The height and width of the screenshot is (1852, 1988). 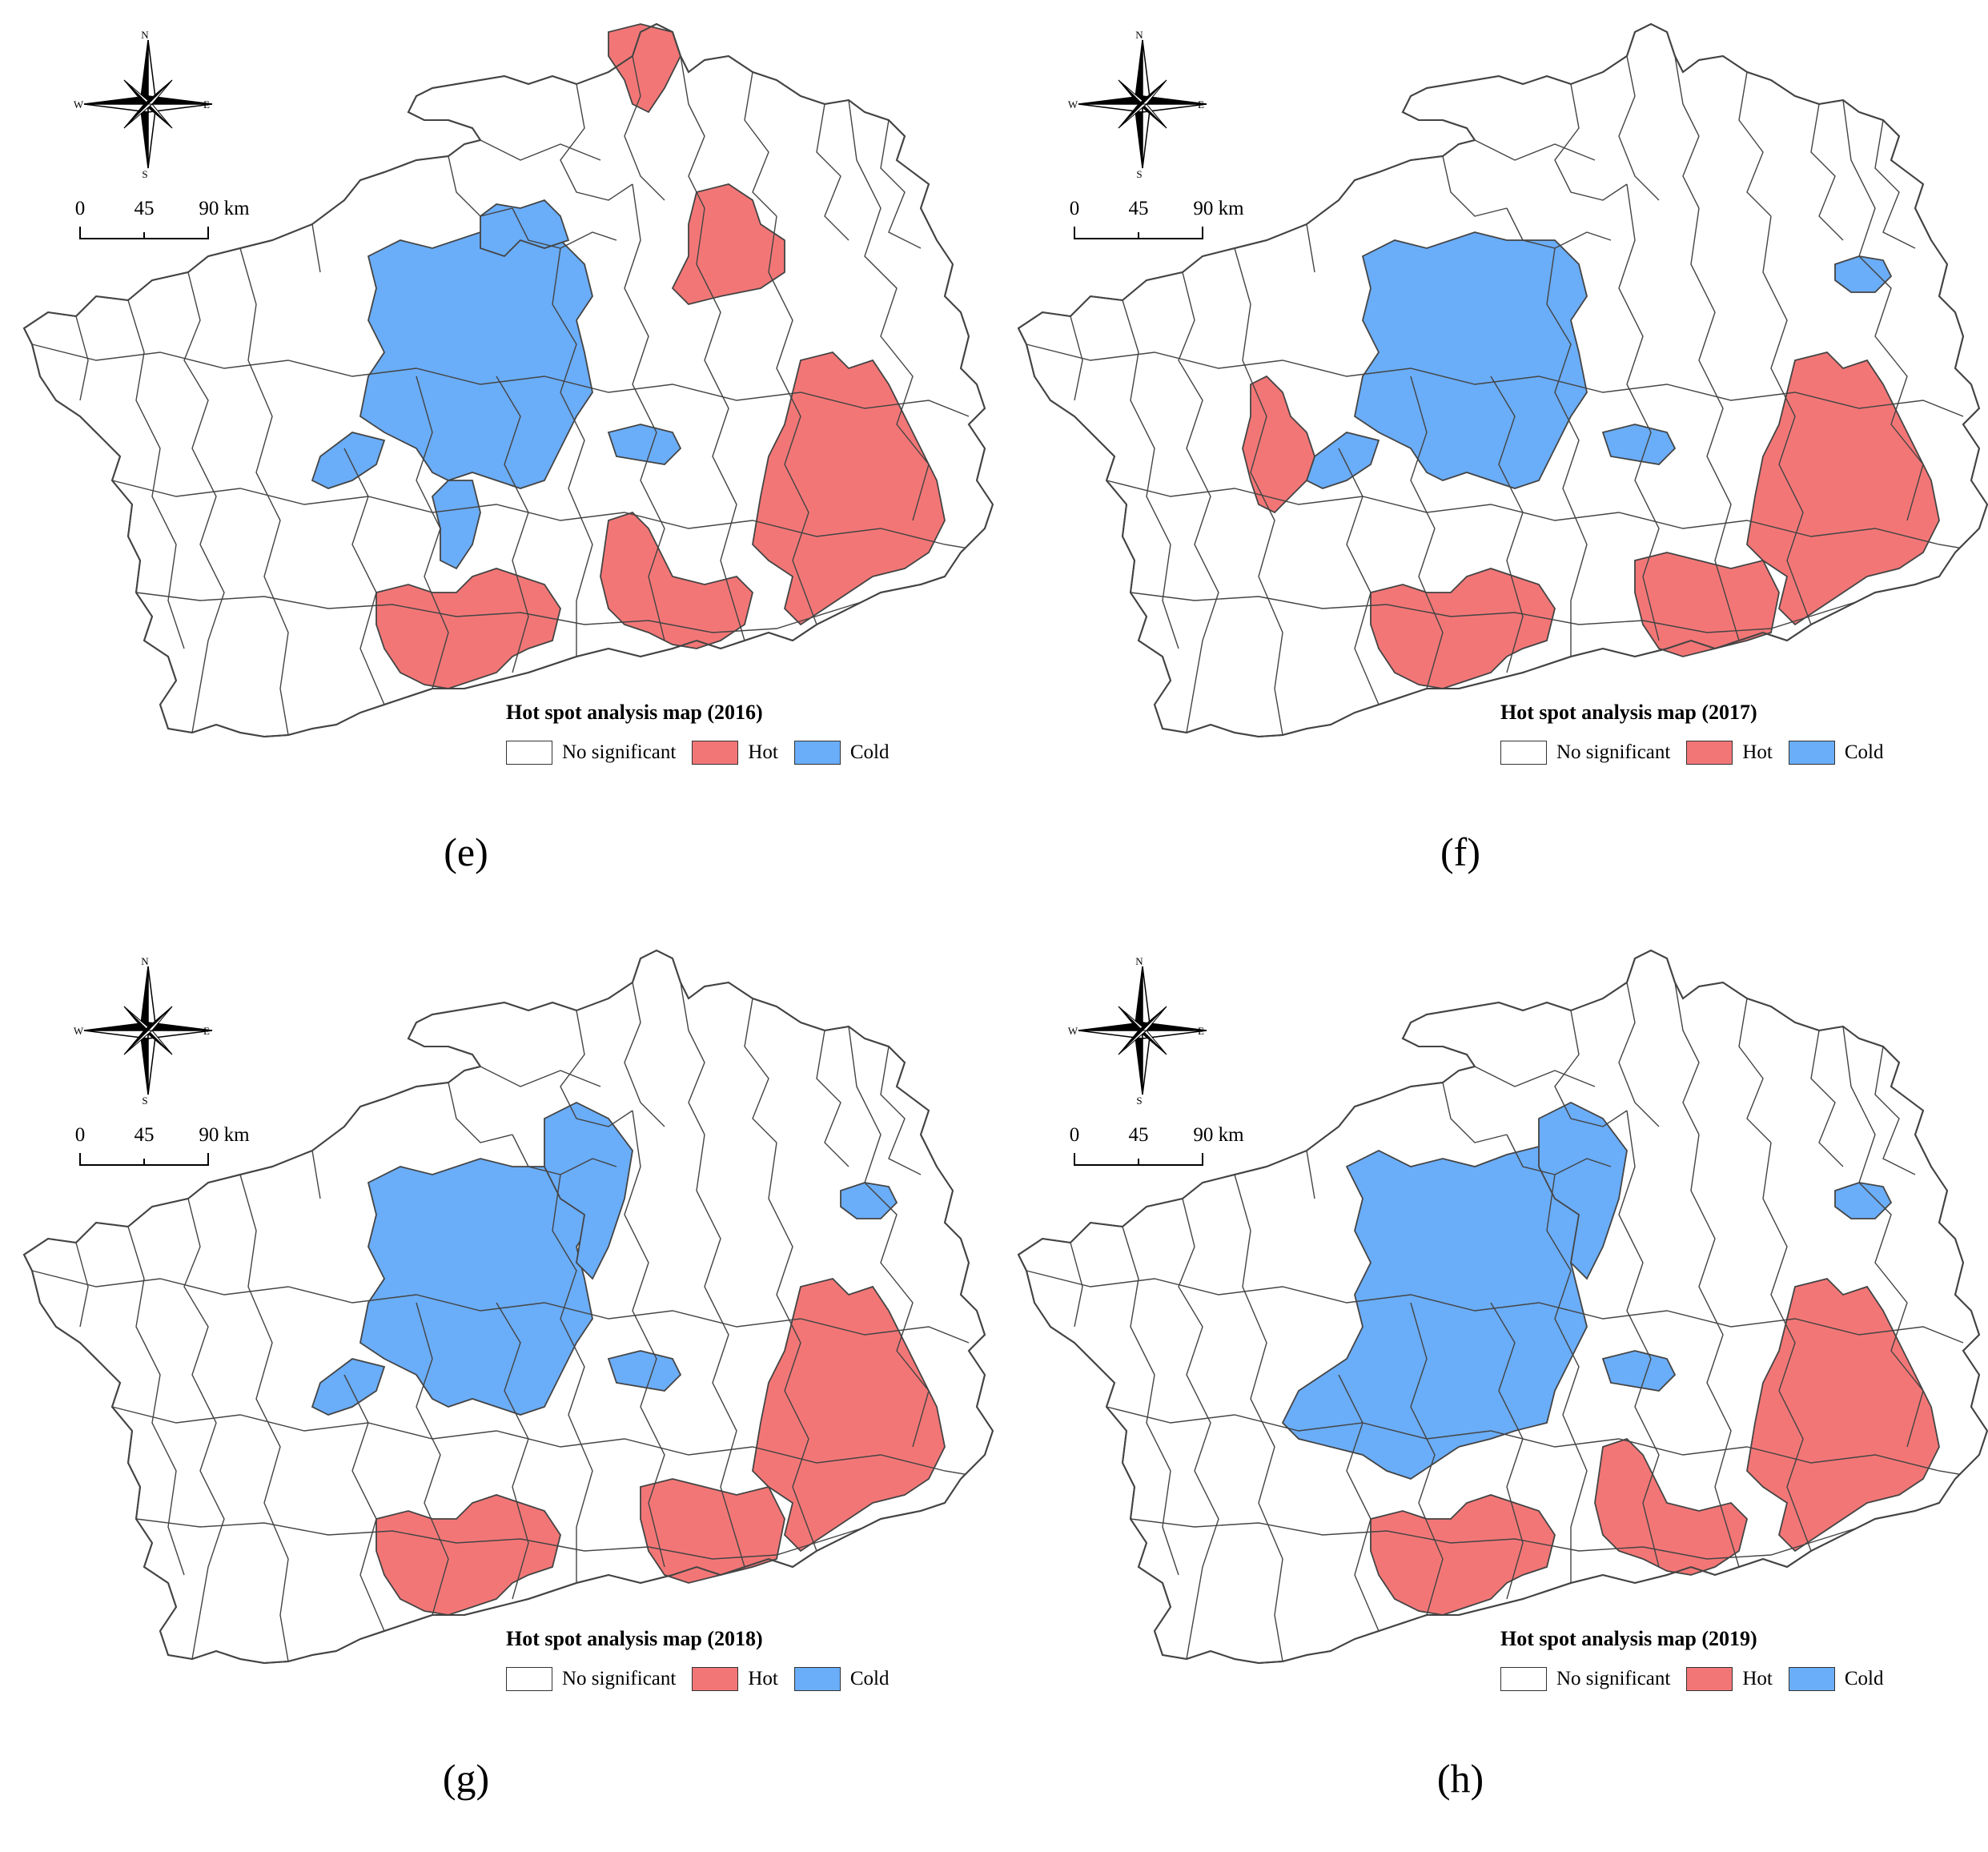 I want to click on panel-label: (h), so click(x=1460, y=1778).